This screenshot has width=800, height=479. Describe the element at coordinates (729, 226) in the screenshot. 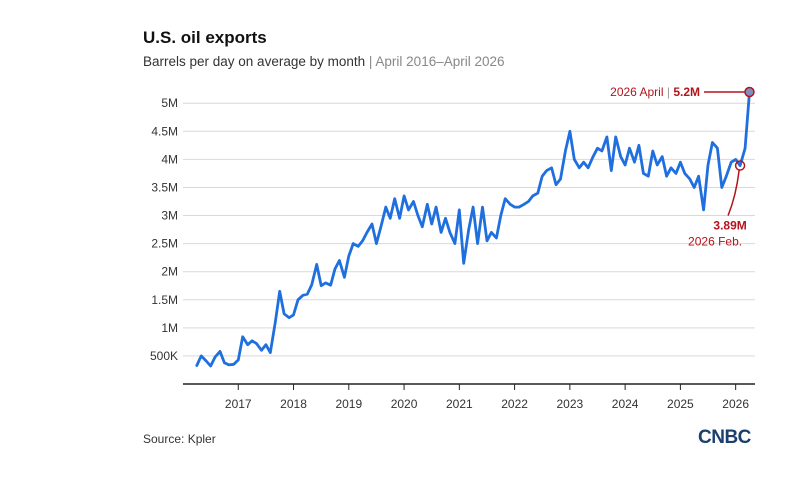

I see `annotation-value-feb: 3.89M` at that location.